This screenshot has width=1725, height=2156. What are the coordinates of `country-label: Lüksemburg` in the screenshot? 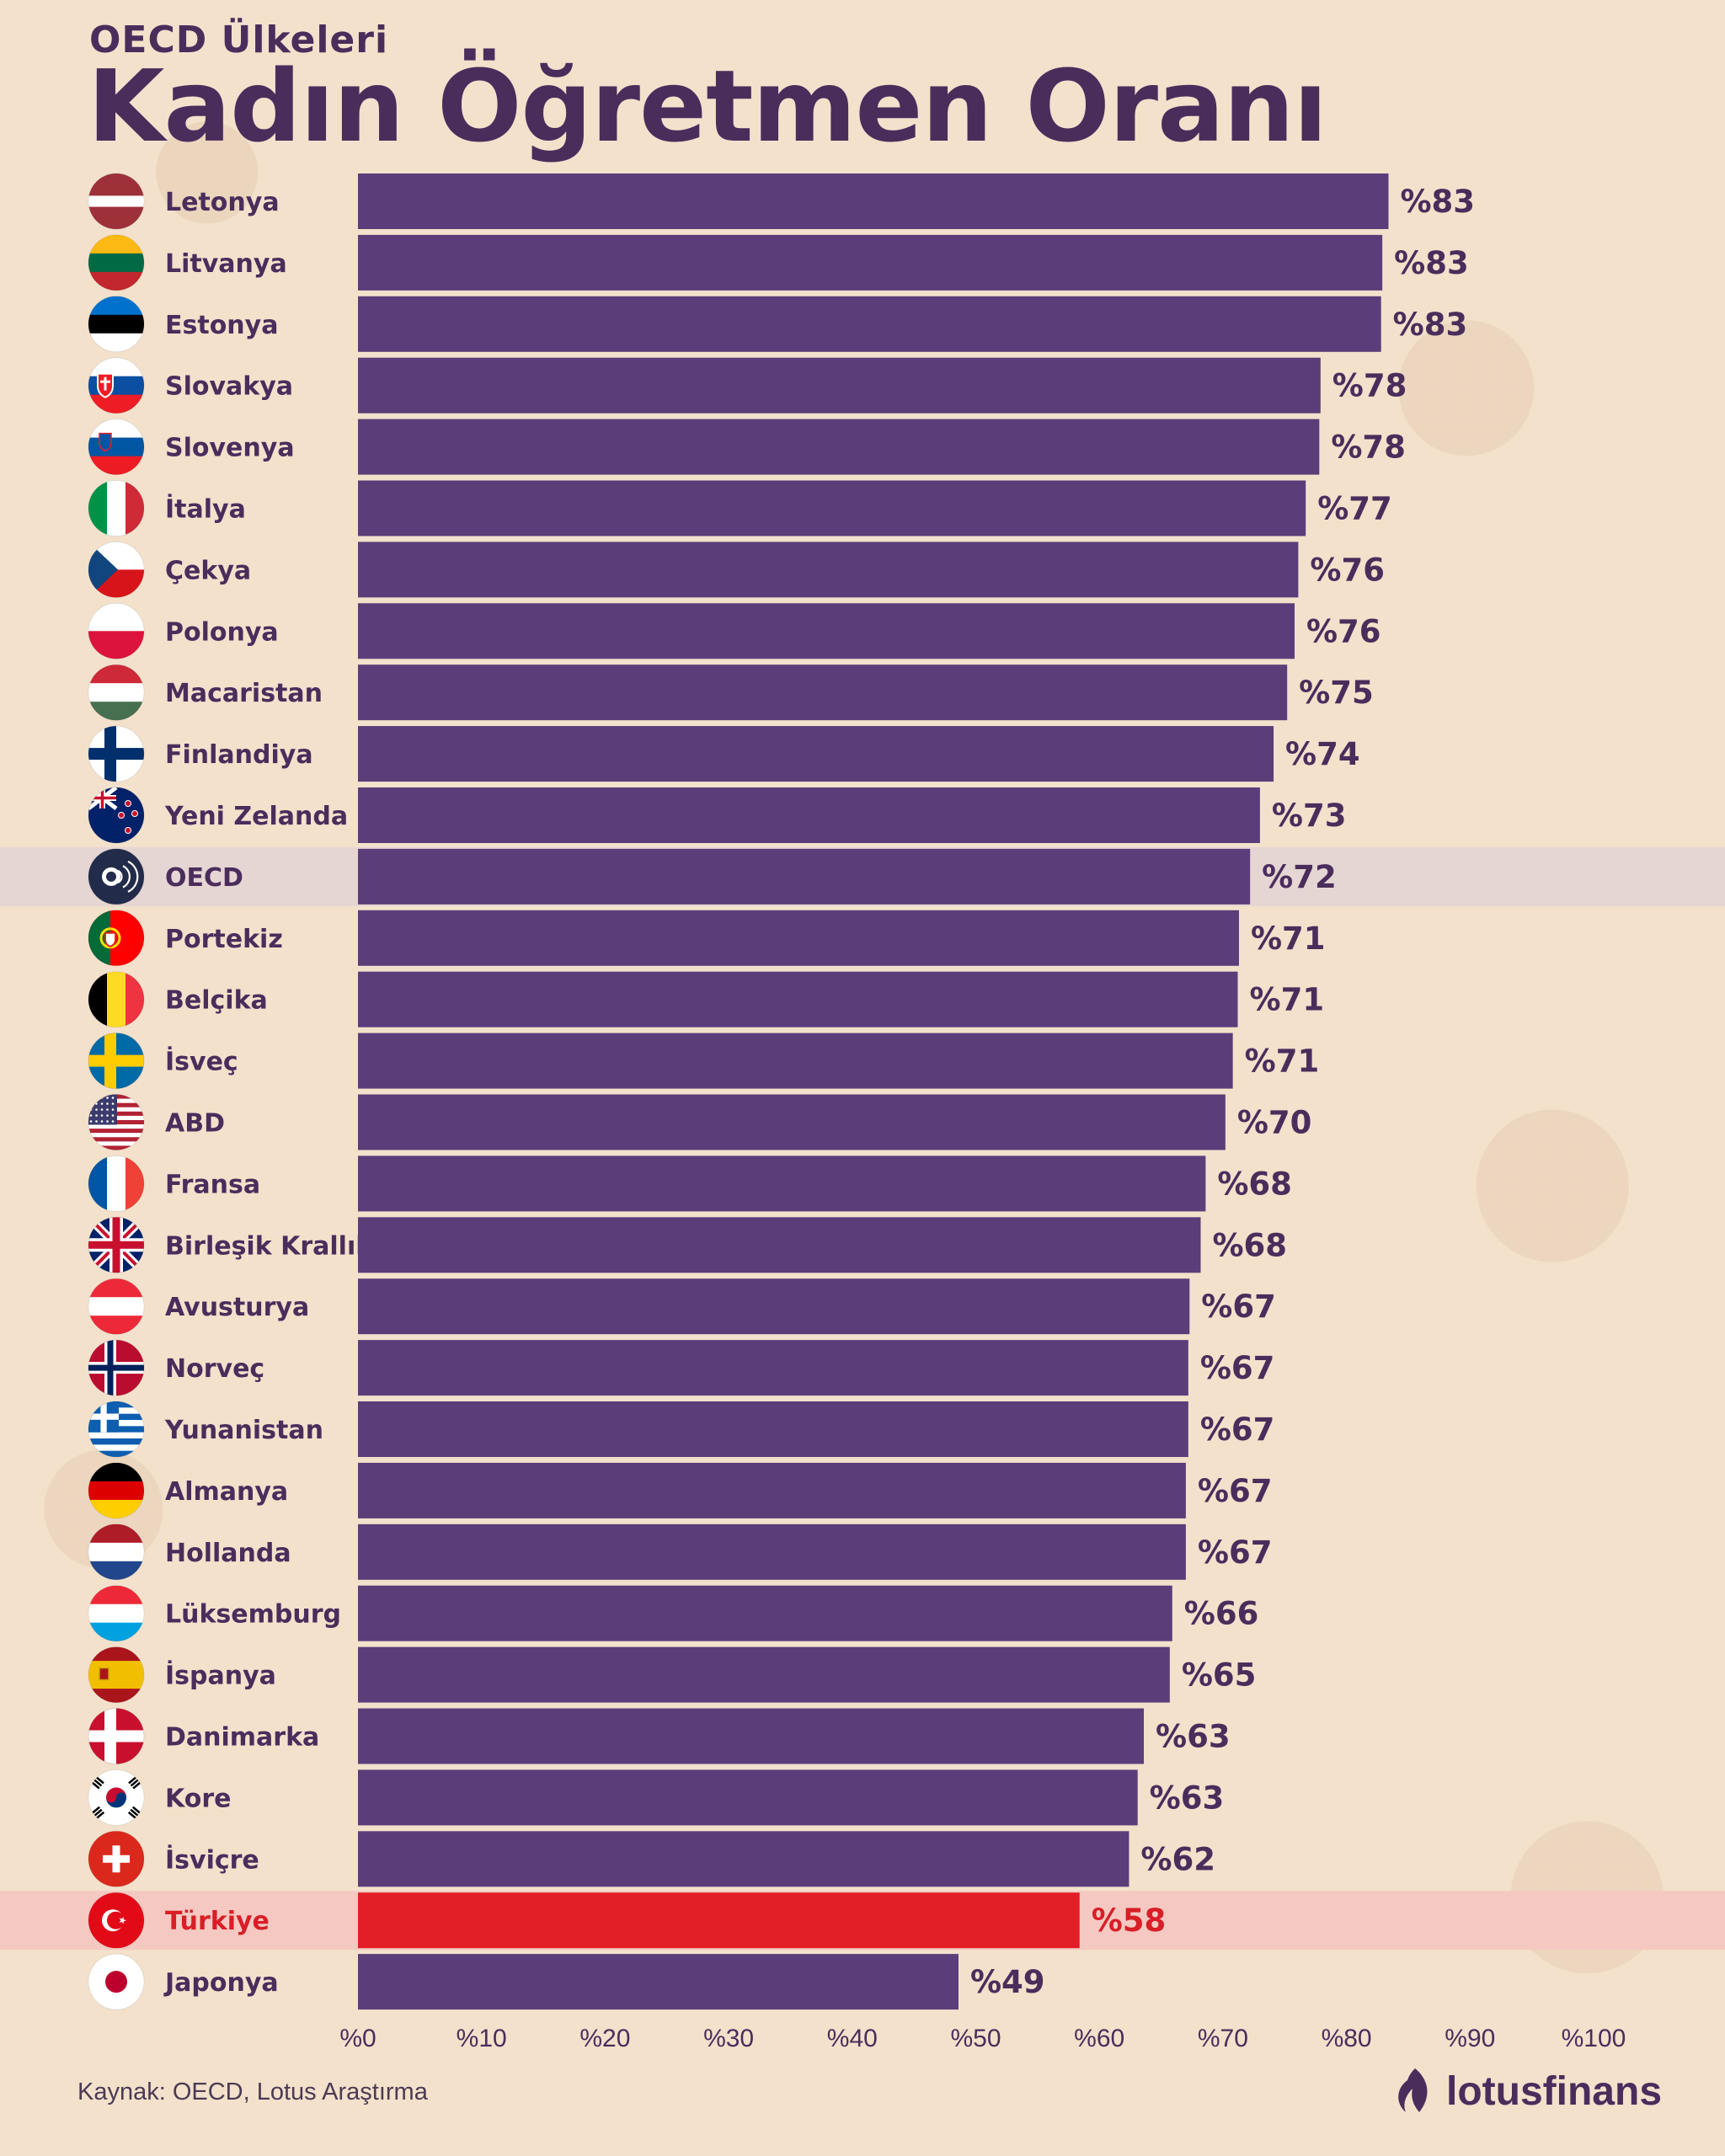 It's located at (253, 1615).